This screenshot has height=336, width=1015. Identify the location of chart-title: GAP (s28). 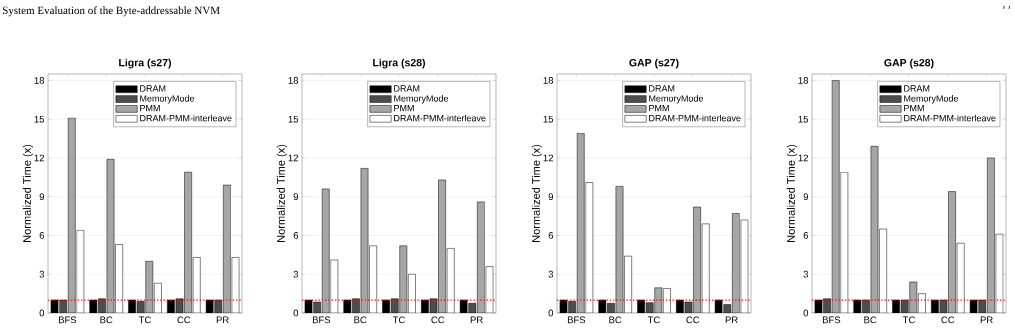
(909, 63).